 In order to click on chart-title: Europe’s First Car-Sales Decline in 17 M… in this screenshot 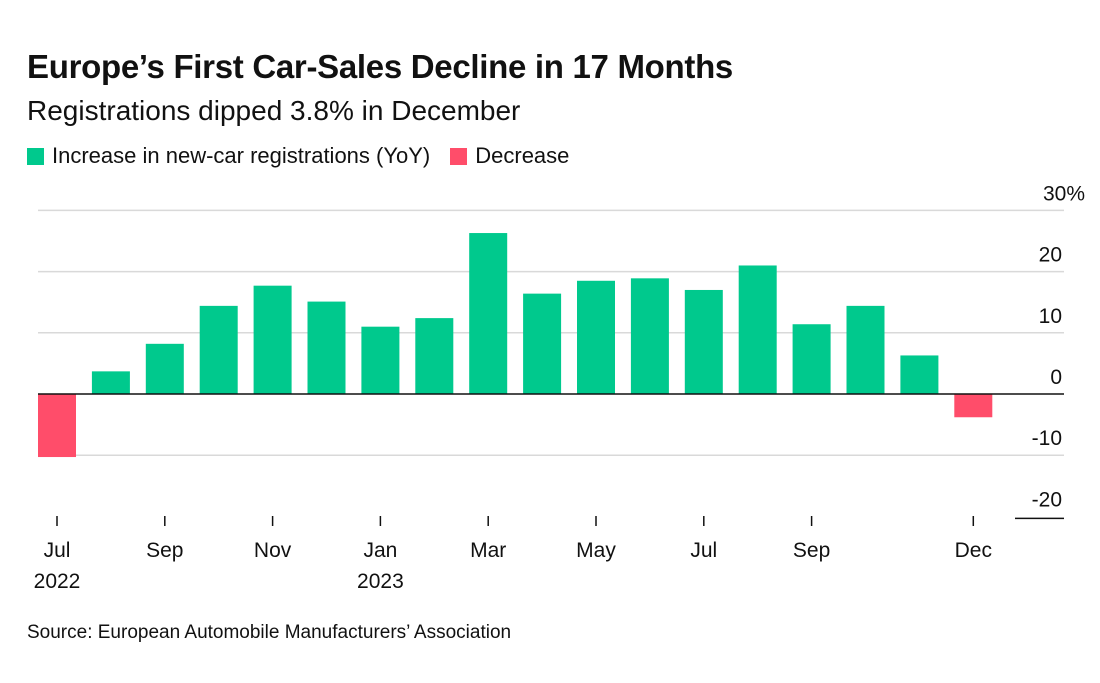, I will do `click(380, 66)`.